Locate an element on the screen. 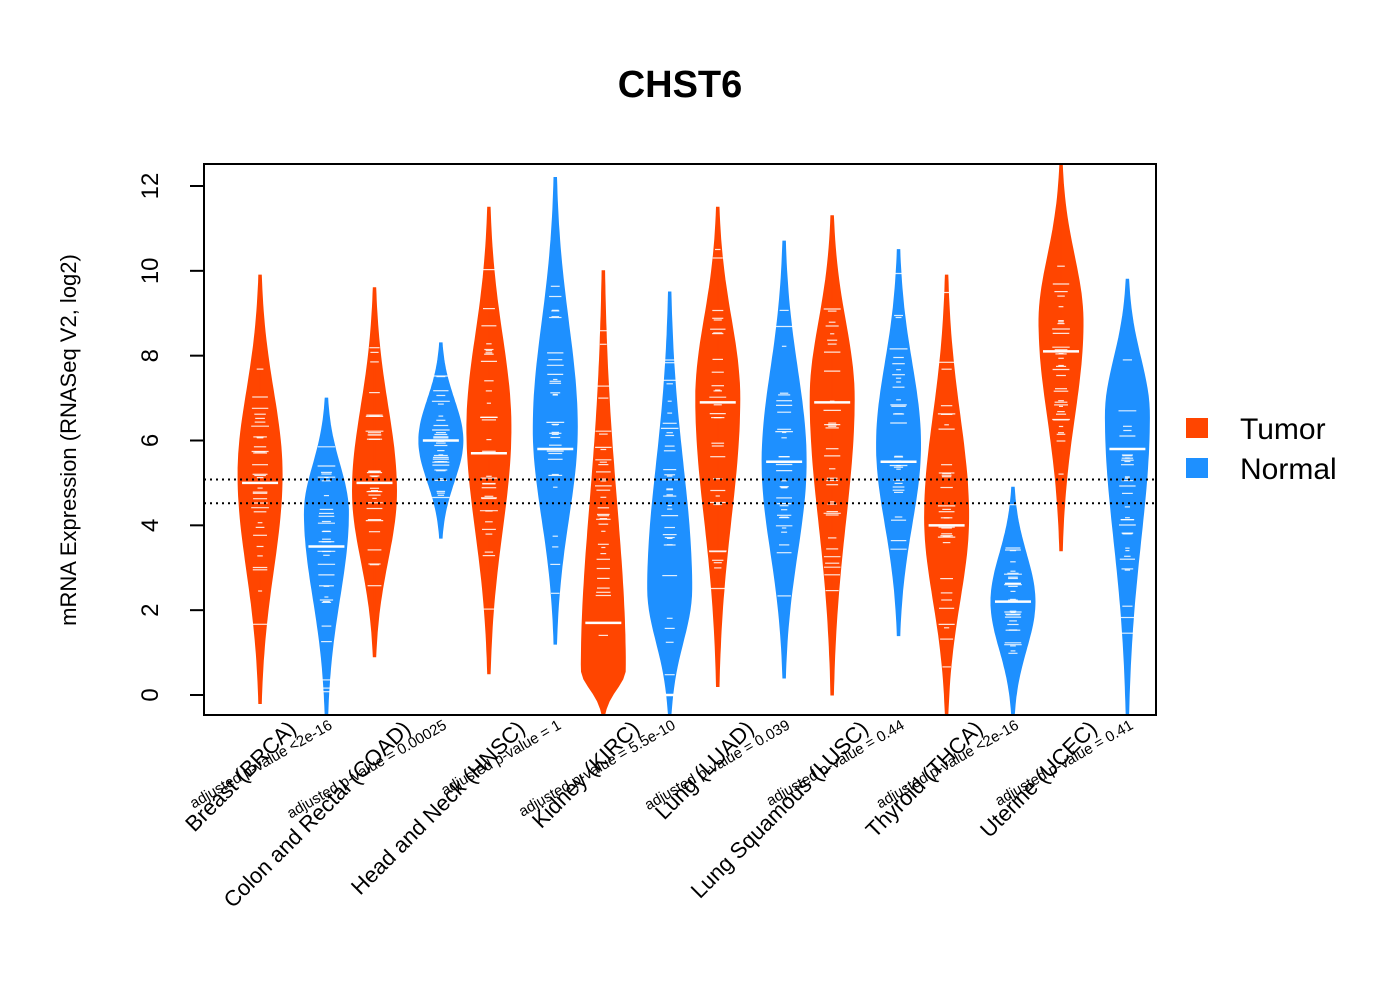  y-axis: 0 2 4 6 8 10 12 is located at coordinates (170, 437).